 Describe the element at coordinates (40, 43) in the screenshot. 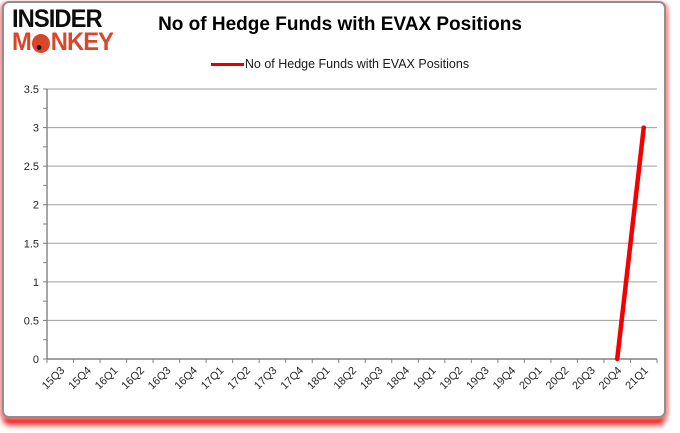

I see `monkey-head-icon` at that location.